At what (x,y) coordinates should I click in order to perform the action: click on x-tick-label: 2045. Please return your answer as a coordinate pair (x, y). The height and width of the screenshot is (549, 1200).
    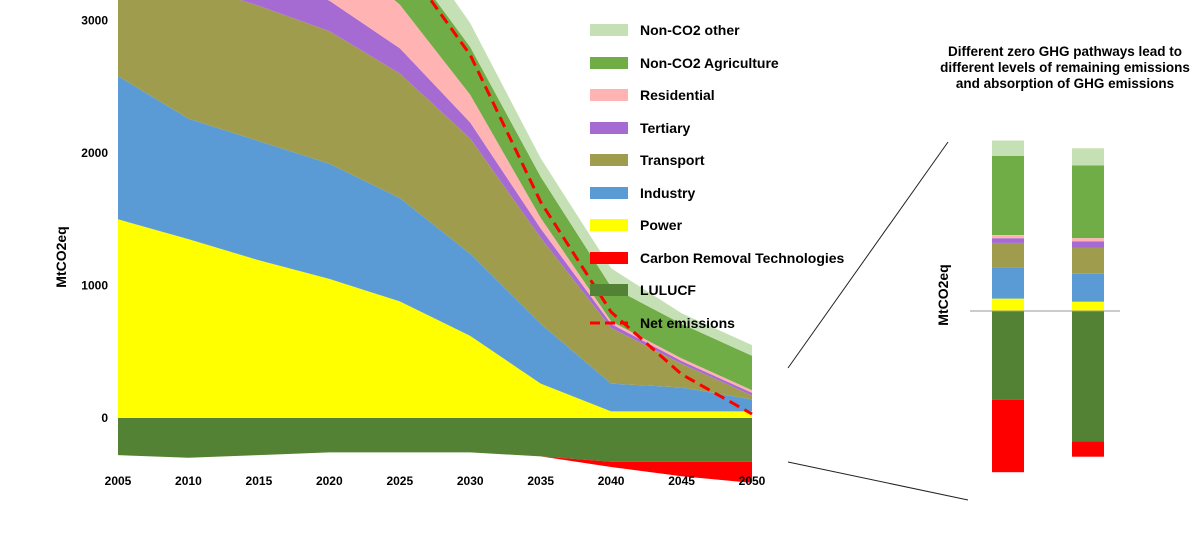
    Looking at the image, I should click on (681, 481).